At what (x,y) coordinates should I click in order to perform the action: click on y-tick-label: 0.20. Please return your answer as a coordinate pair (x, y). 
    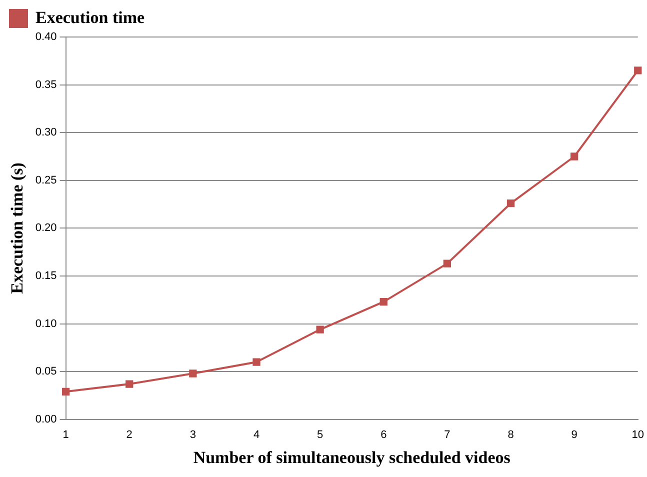
    Looking at the image, I should click on (46, 228).